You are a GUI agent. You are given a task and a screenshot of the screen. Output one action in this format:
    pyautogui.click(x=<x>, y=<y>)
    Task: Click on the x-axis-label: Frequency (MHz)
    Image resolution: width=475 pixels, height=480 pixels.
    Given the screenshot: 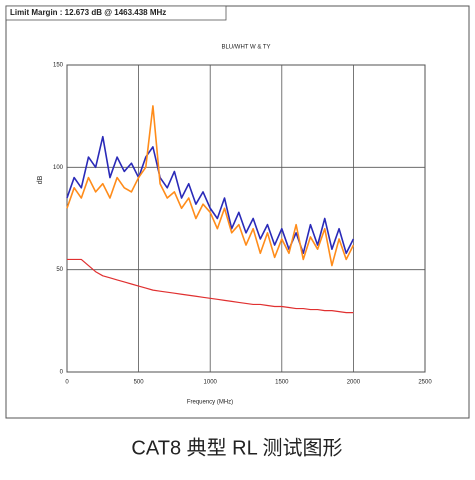 What is the action you would take?
    pyautogui.click(x=210, y=403)
    